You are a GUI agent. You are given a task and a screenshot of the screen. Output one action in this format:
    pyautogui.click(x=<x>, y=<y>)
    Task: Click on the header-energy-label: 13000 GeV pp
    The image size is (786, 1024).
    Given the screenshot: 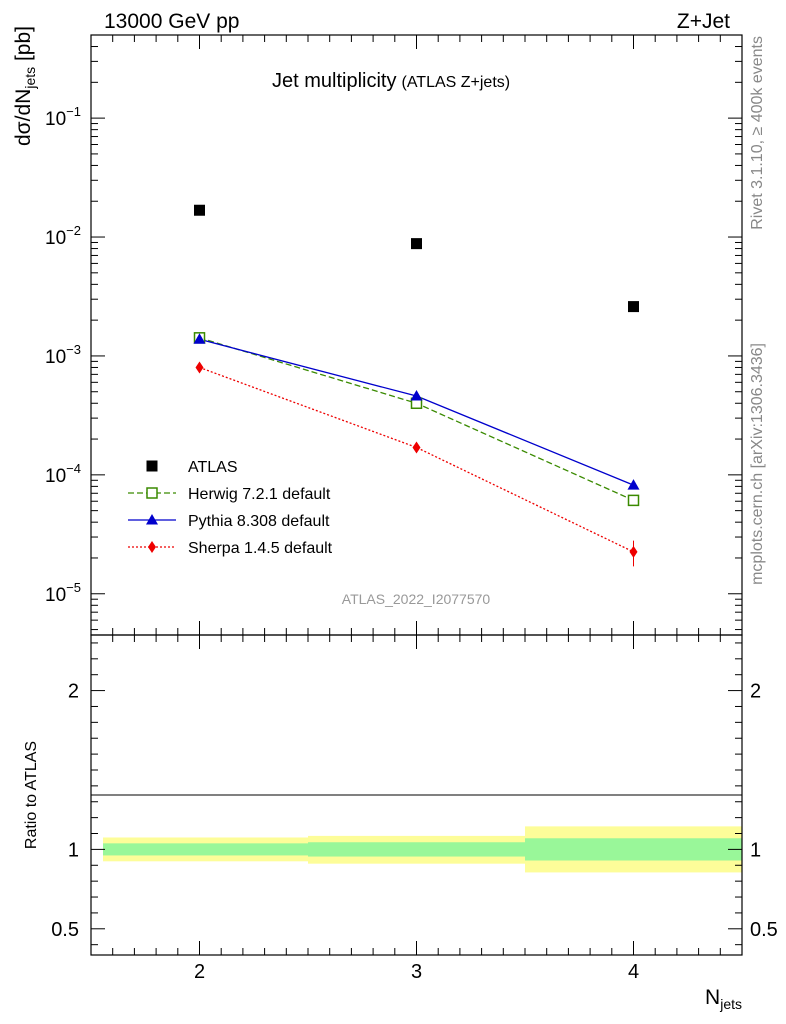 What is the action you would take?
    pyautogui.click(x=171, y=21)
    